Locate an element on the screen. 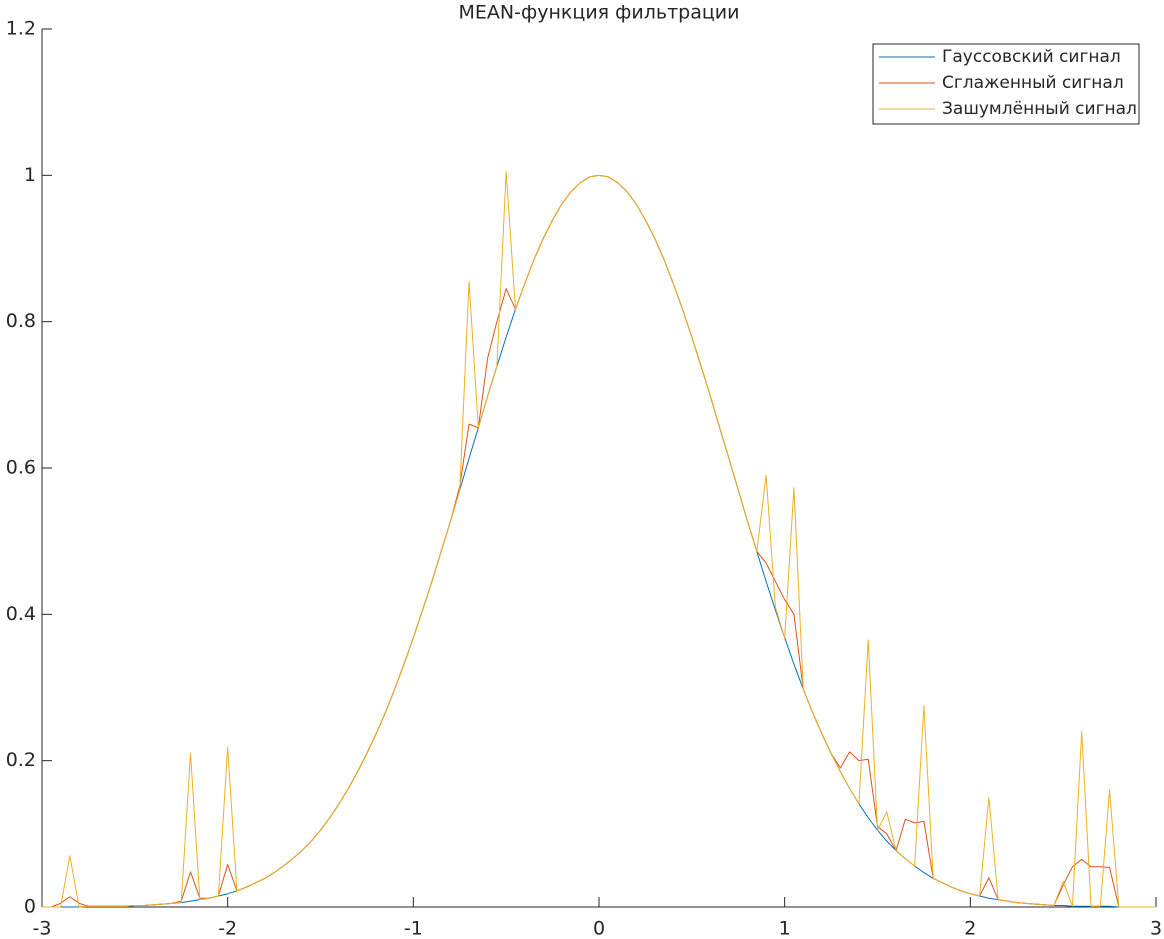 The image size is (1164, 939). y-tick-label: 1.2 is located at coordinates (21, 29).